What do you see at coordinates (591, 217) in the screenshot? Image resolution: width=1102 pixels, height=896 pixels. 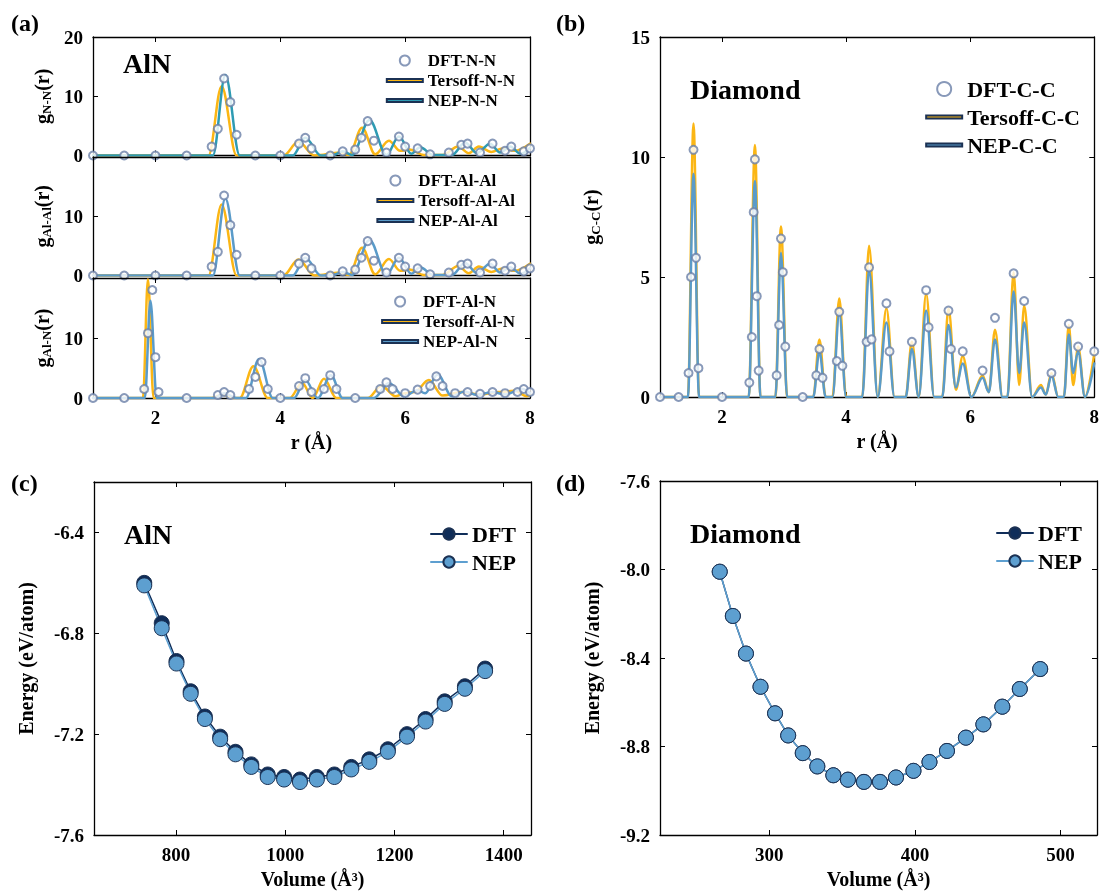 I see `y-axis-title: gC-C(r)` at bounding box center [591, 217].